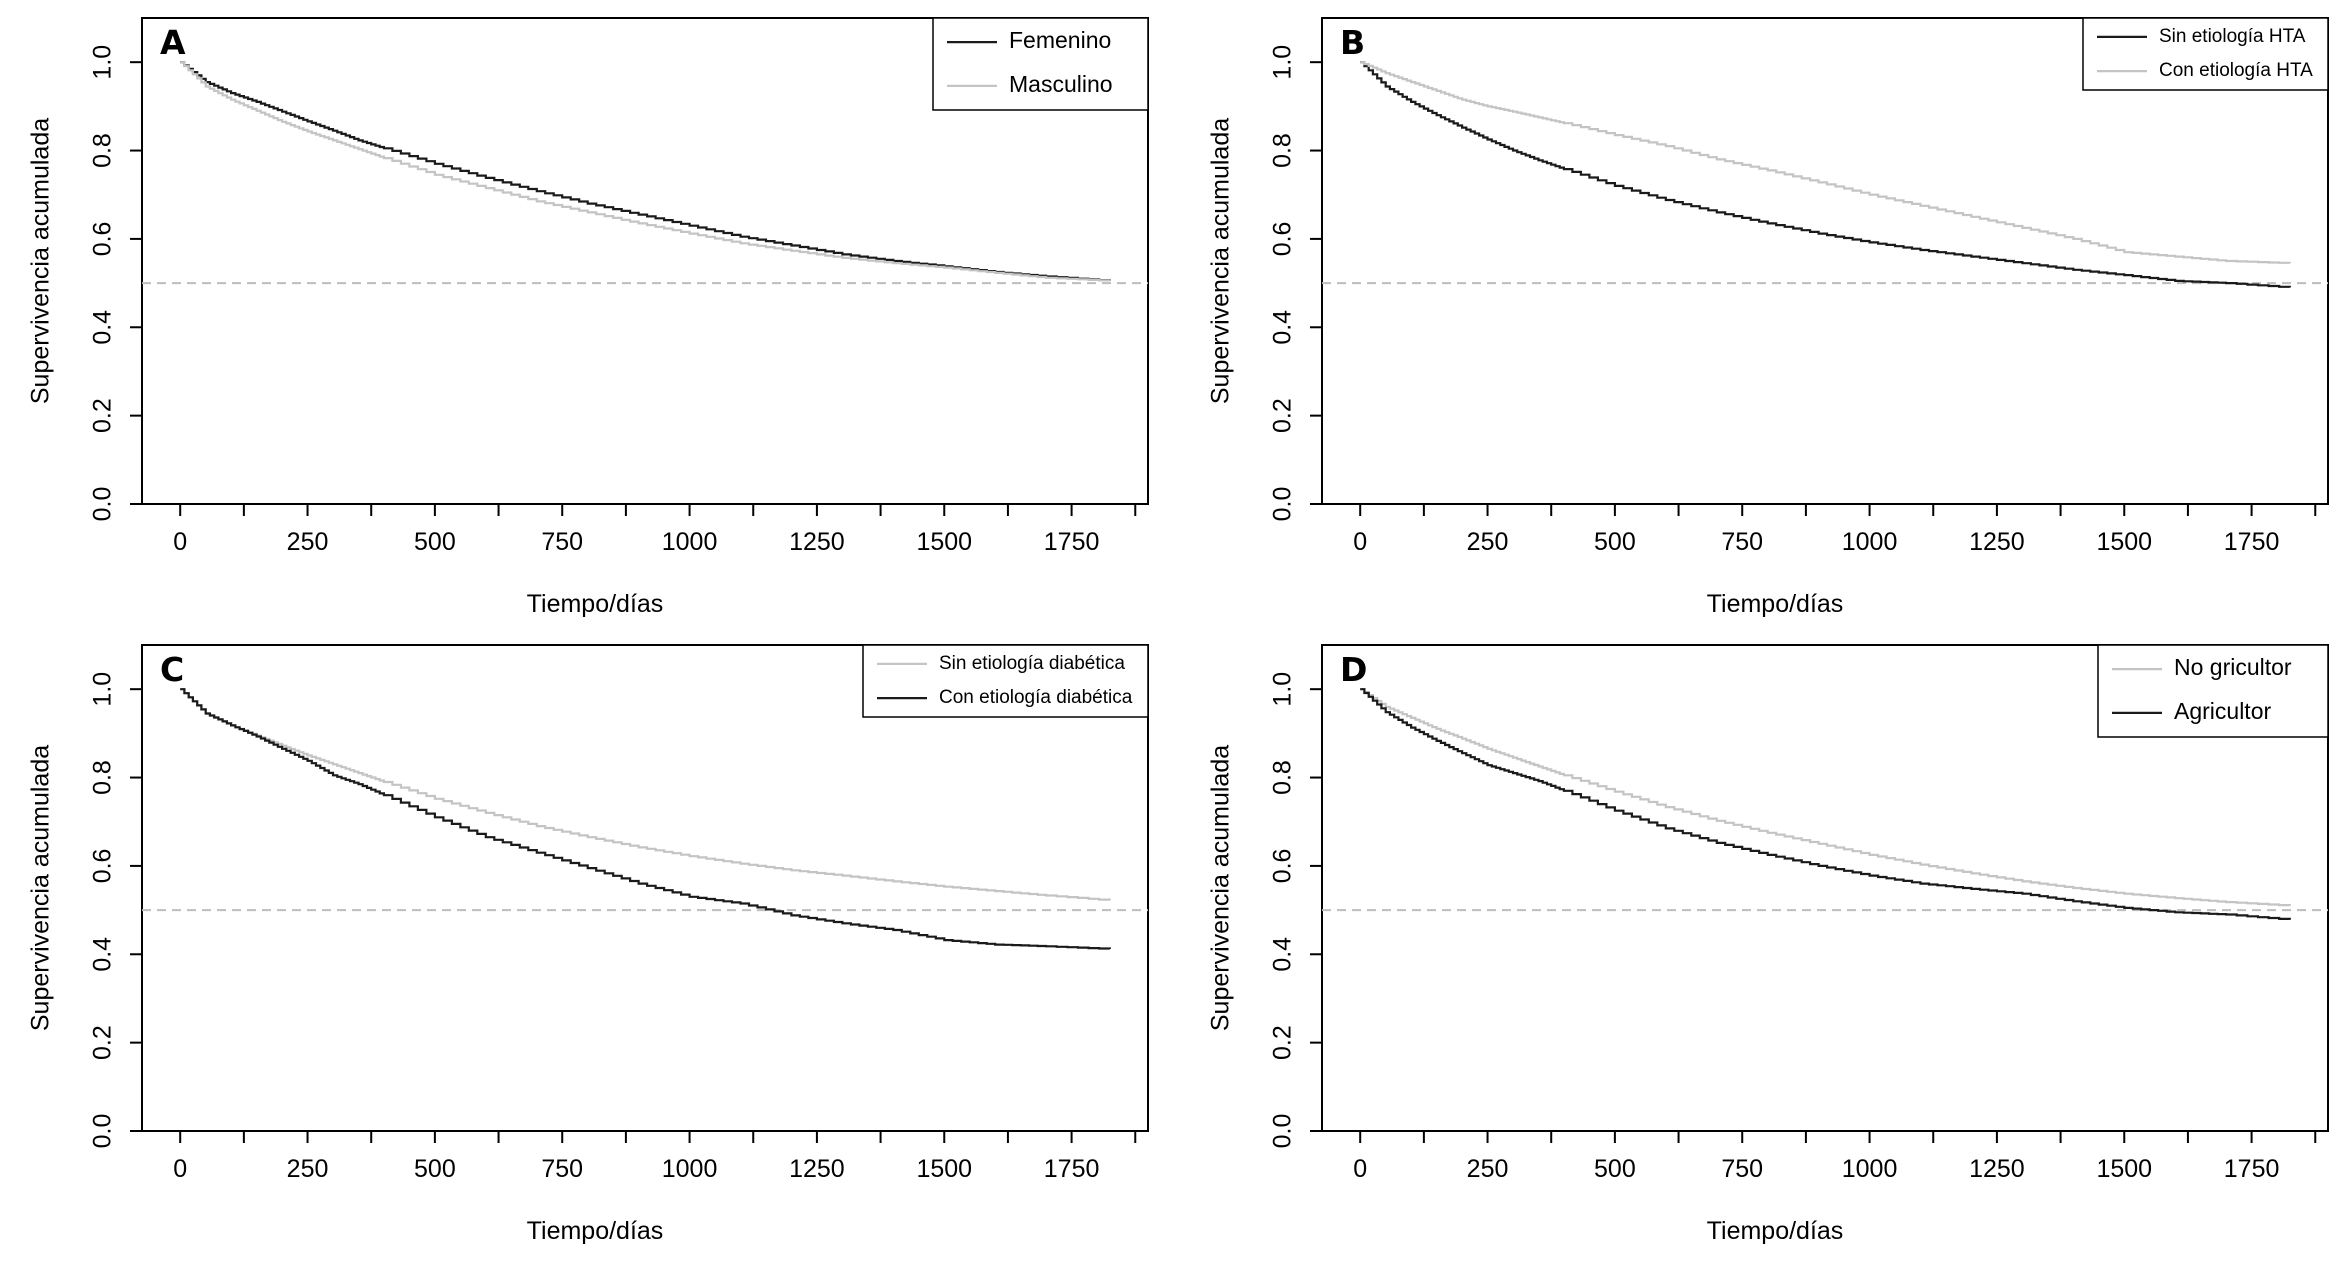 The image size is (2346, 1265). What do you see at coordinates (2236, 70) in the screenshot?
I see `legend-label: Con etiología HTA` at bounding box center [2236, 70].